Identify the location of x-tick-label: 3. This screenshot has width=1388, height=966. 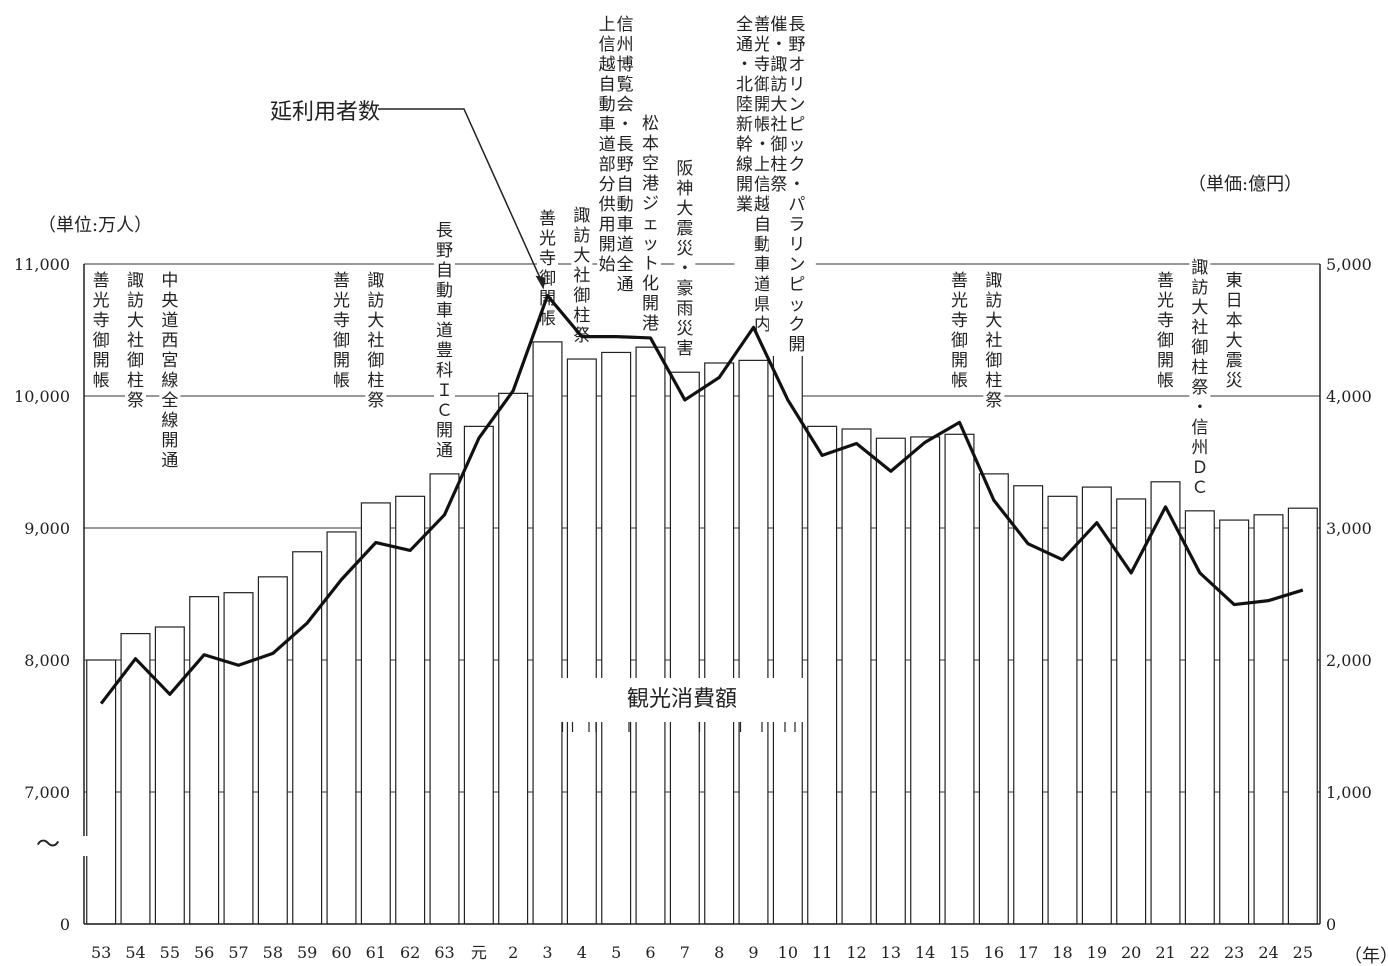
(547, 952).